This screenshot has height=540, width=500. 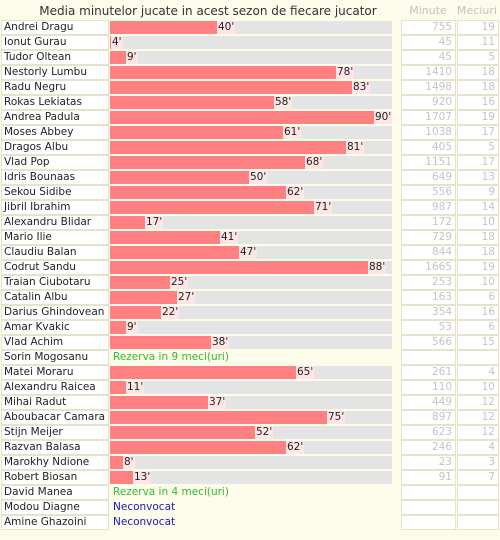 I want to click on player-name: Alexandru Blidar, so click(x=55, y=222).